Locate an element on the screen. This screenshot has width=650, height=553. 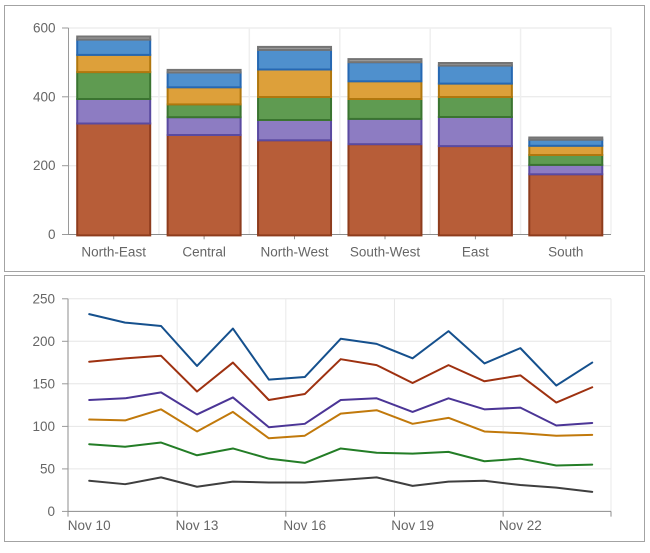
svg-text: Nov 13 is located at coordinates (197, 525).